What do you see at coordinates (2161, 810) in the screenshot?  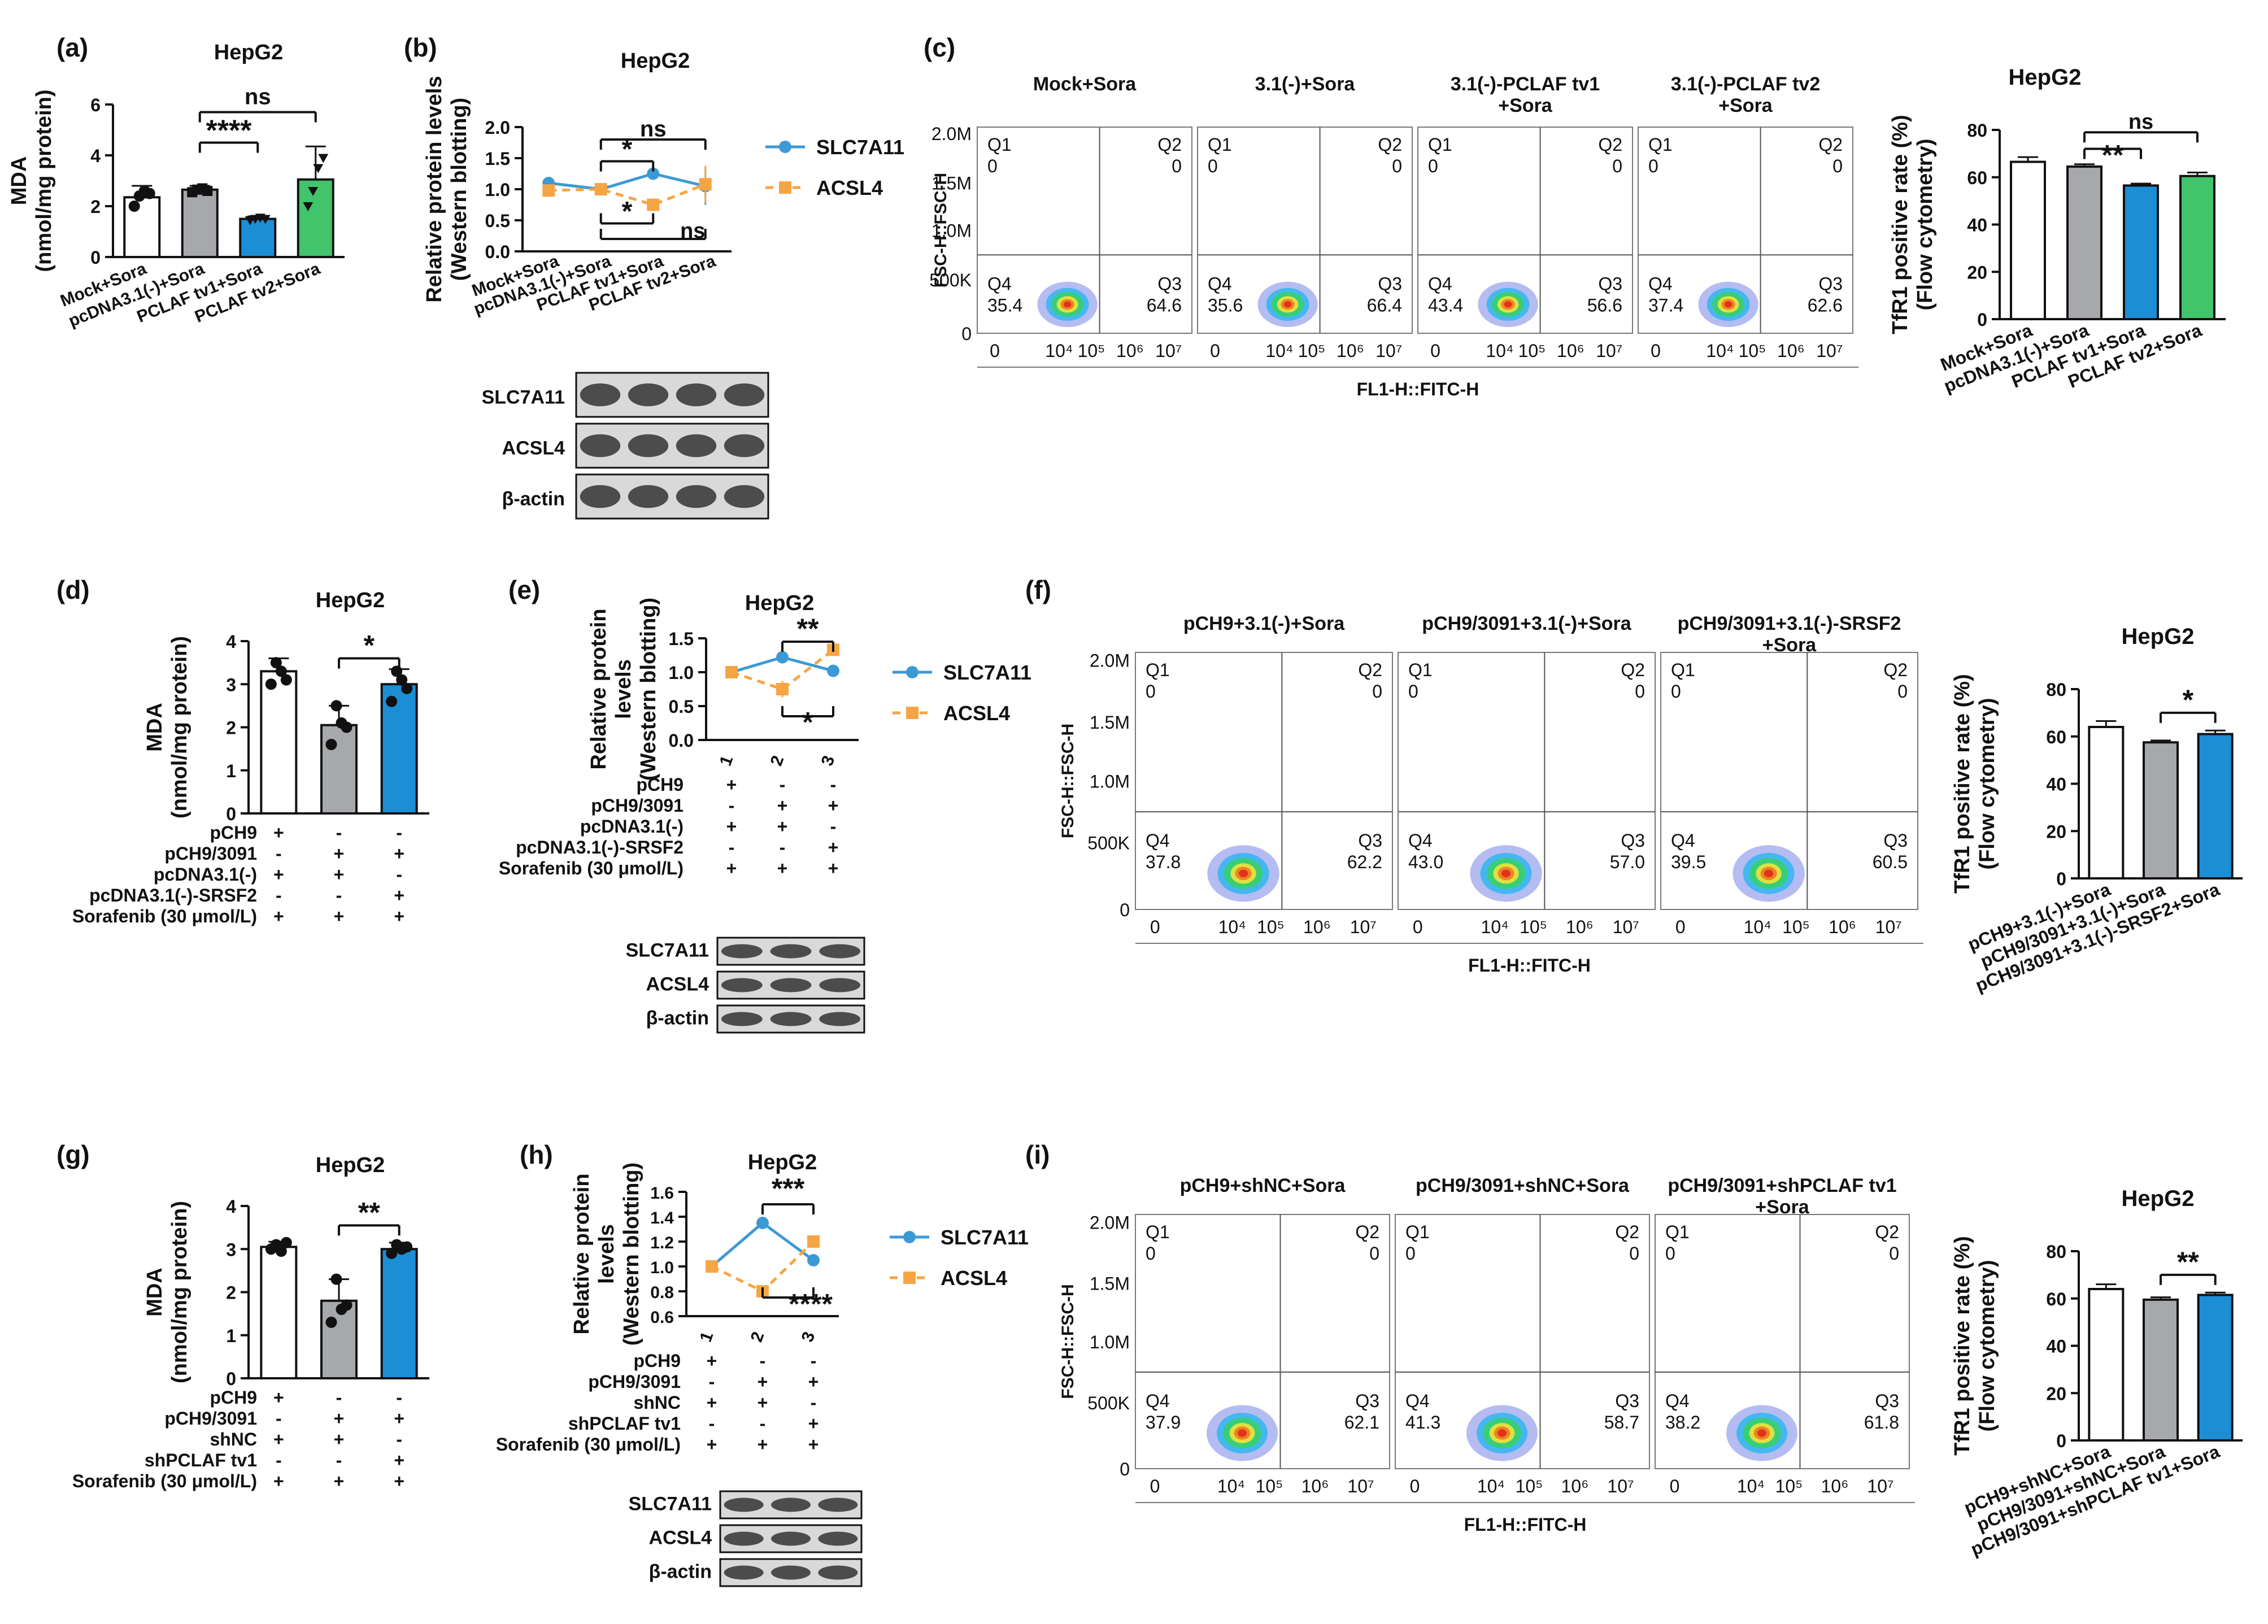 I see `f2-bar` at bounding box center [2161, 810].